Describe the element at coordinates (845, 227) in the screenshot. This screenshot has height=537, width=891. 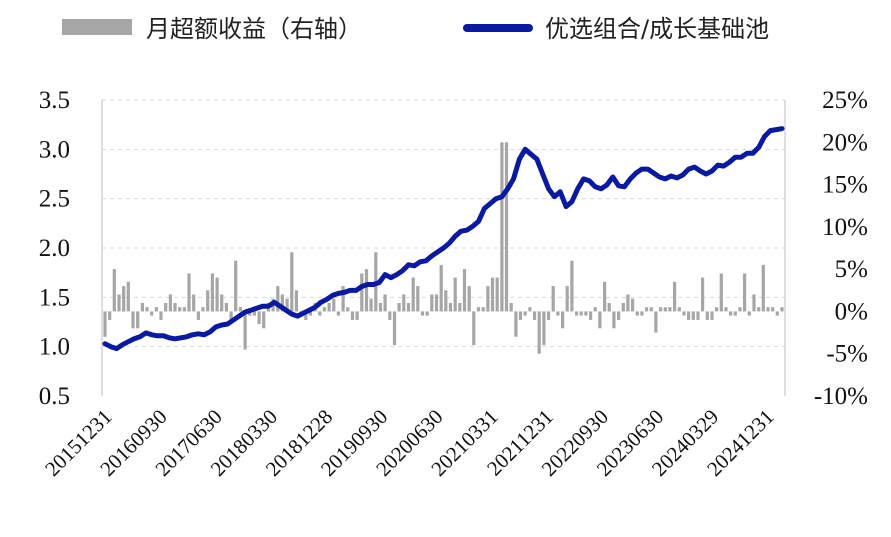
I see `right-tick-label: 10%` at that location.